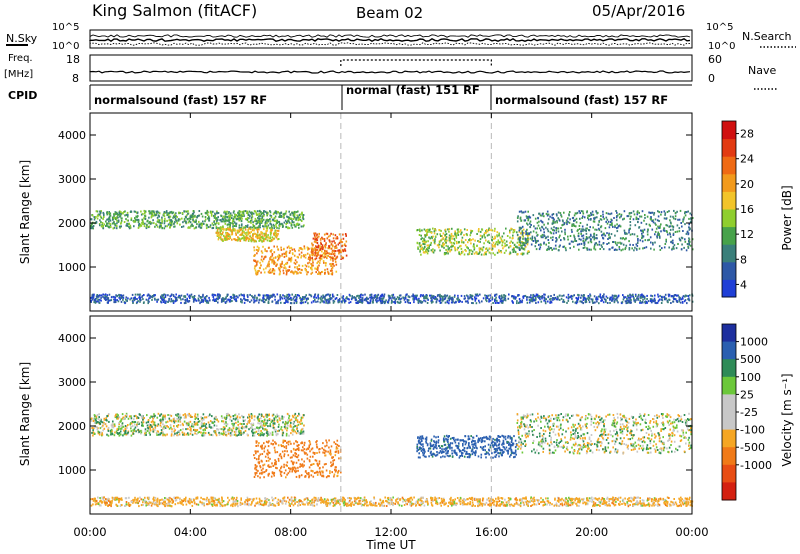  What do you see at coordinates (719, 27) in the screenshot?
I see `nsearch-tick-high: 10^5` at bounding box center [719, 27].